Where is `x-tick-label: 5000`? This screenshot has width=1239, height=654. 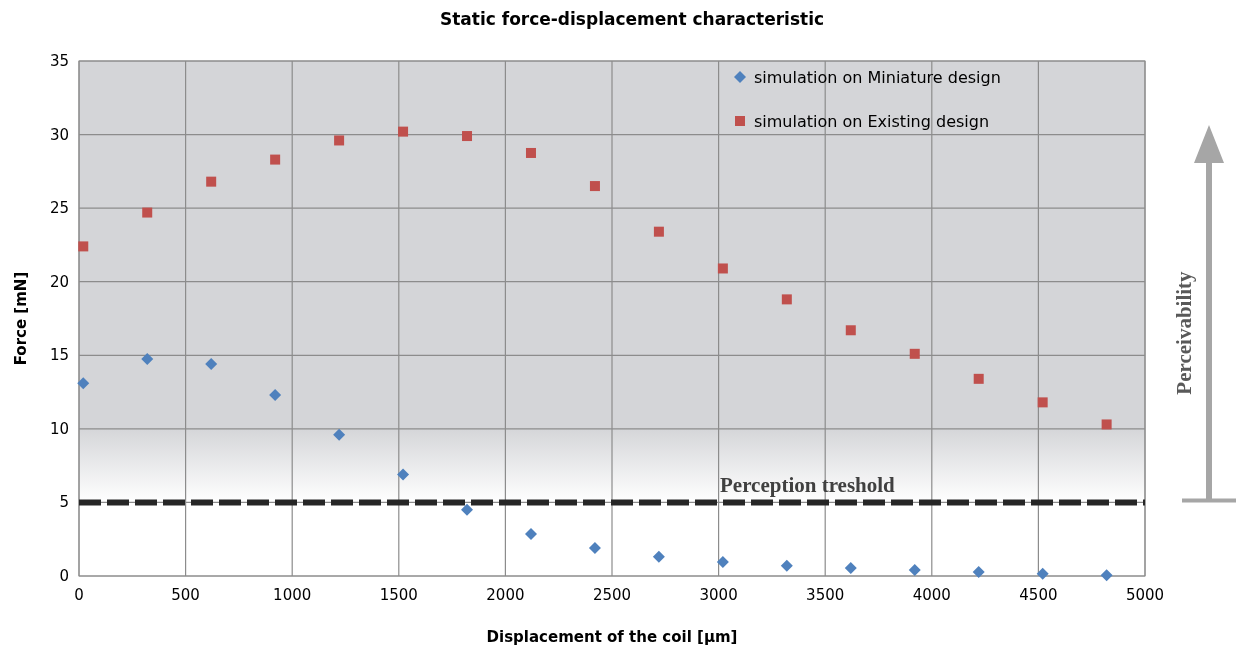 x-tick-label: 5000 is located at coordinates (1145, 595).